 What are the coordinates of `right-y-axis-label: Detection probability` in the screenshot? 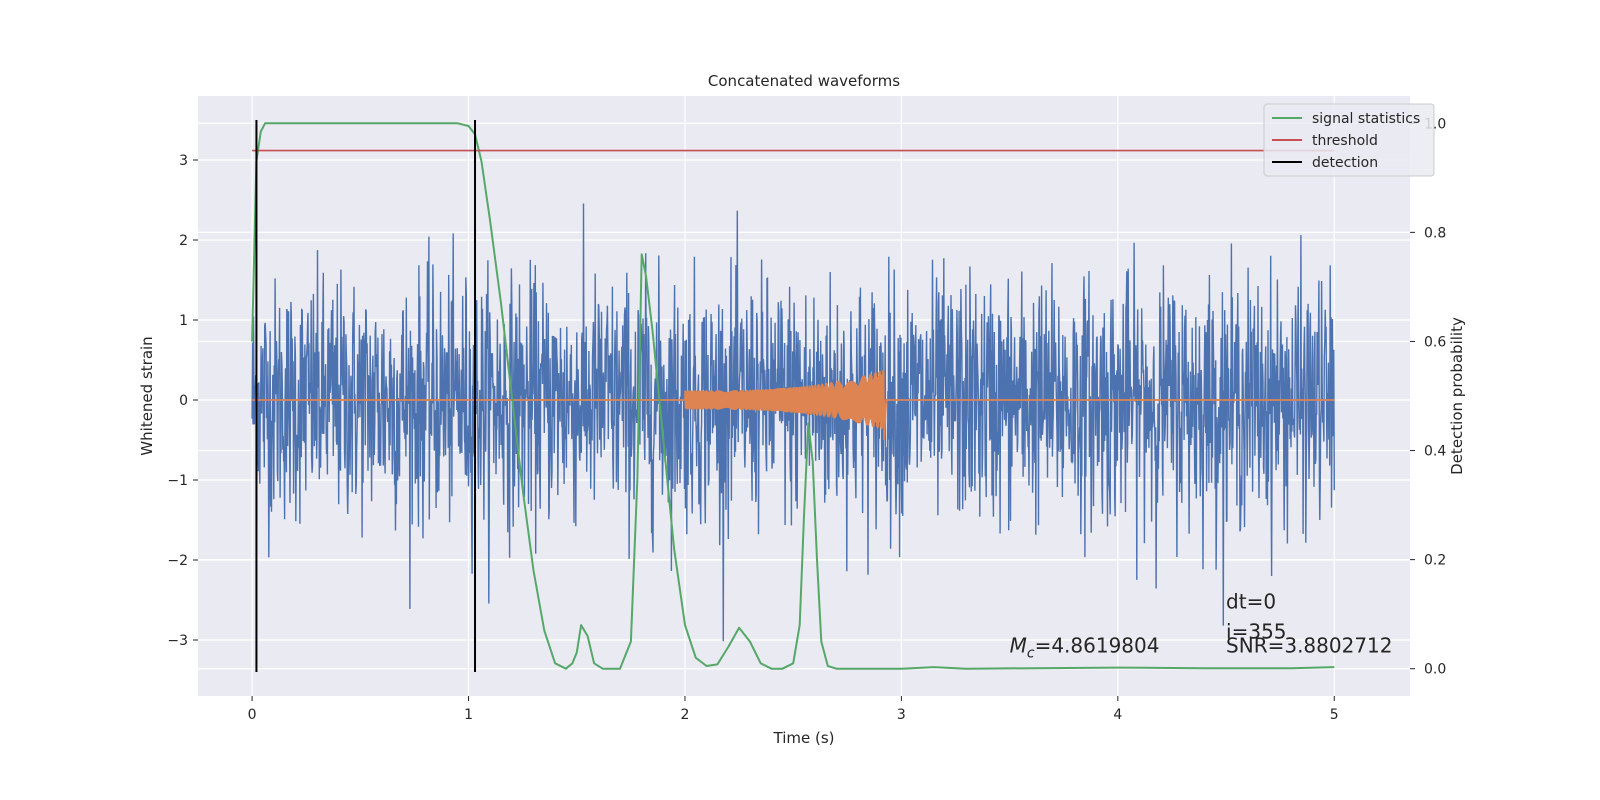 It's located at (1457, 396).